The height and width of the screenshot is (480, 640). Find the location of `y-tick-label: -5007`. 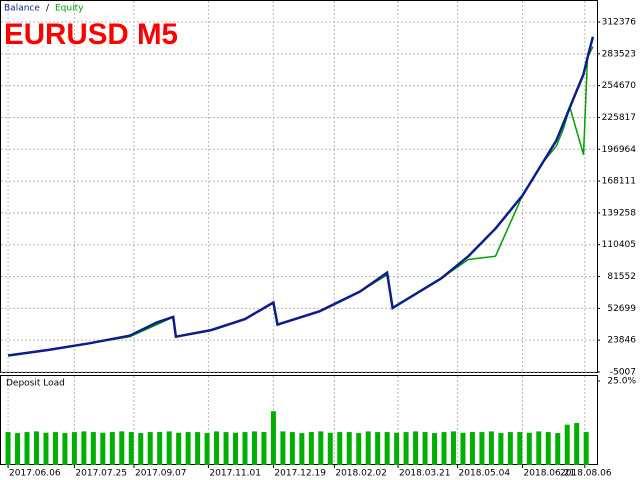

y-tick-label: -5007 is located at coordinates (623, 373).